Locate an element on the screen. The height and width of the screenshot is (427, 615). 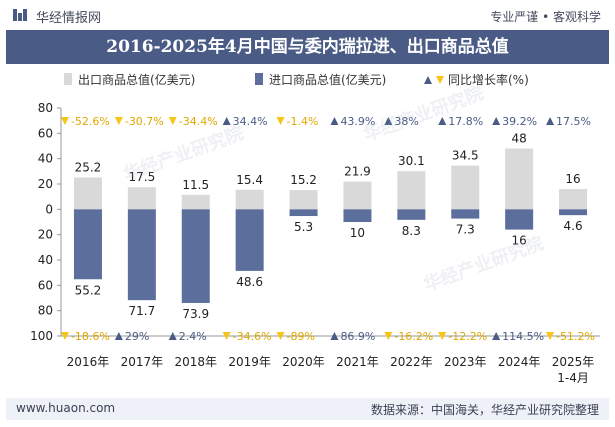
x-category-label: 2019年 is located at coordinates (249, 362).